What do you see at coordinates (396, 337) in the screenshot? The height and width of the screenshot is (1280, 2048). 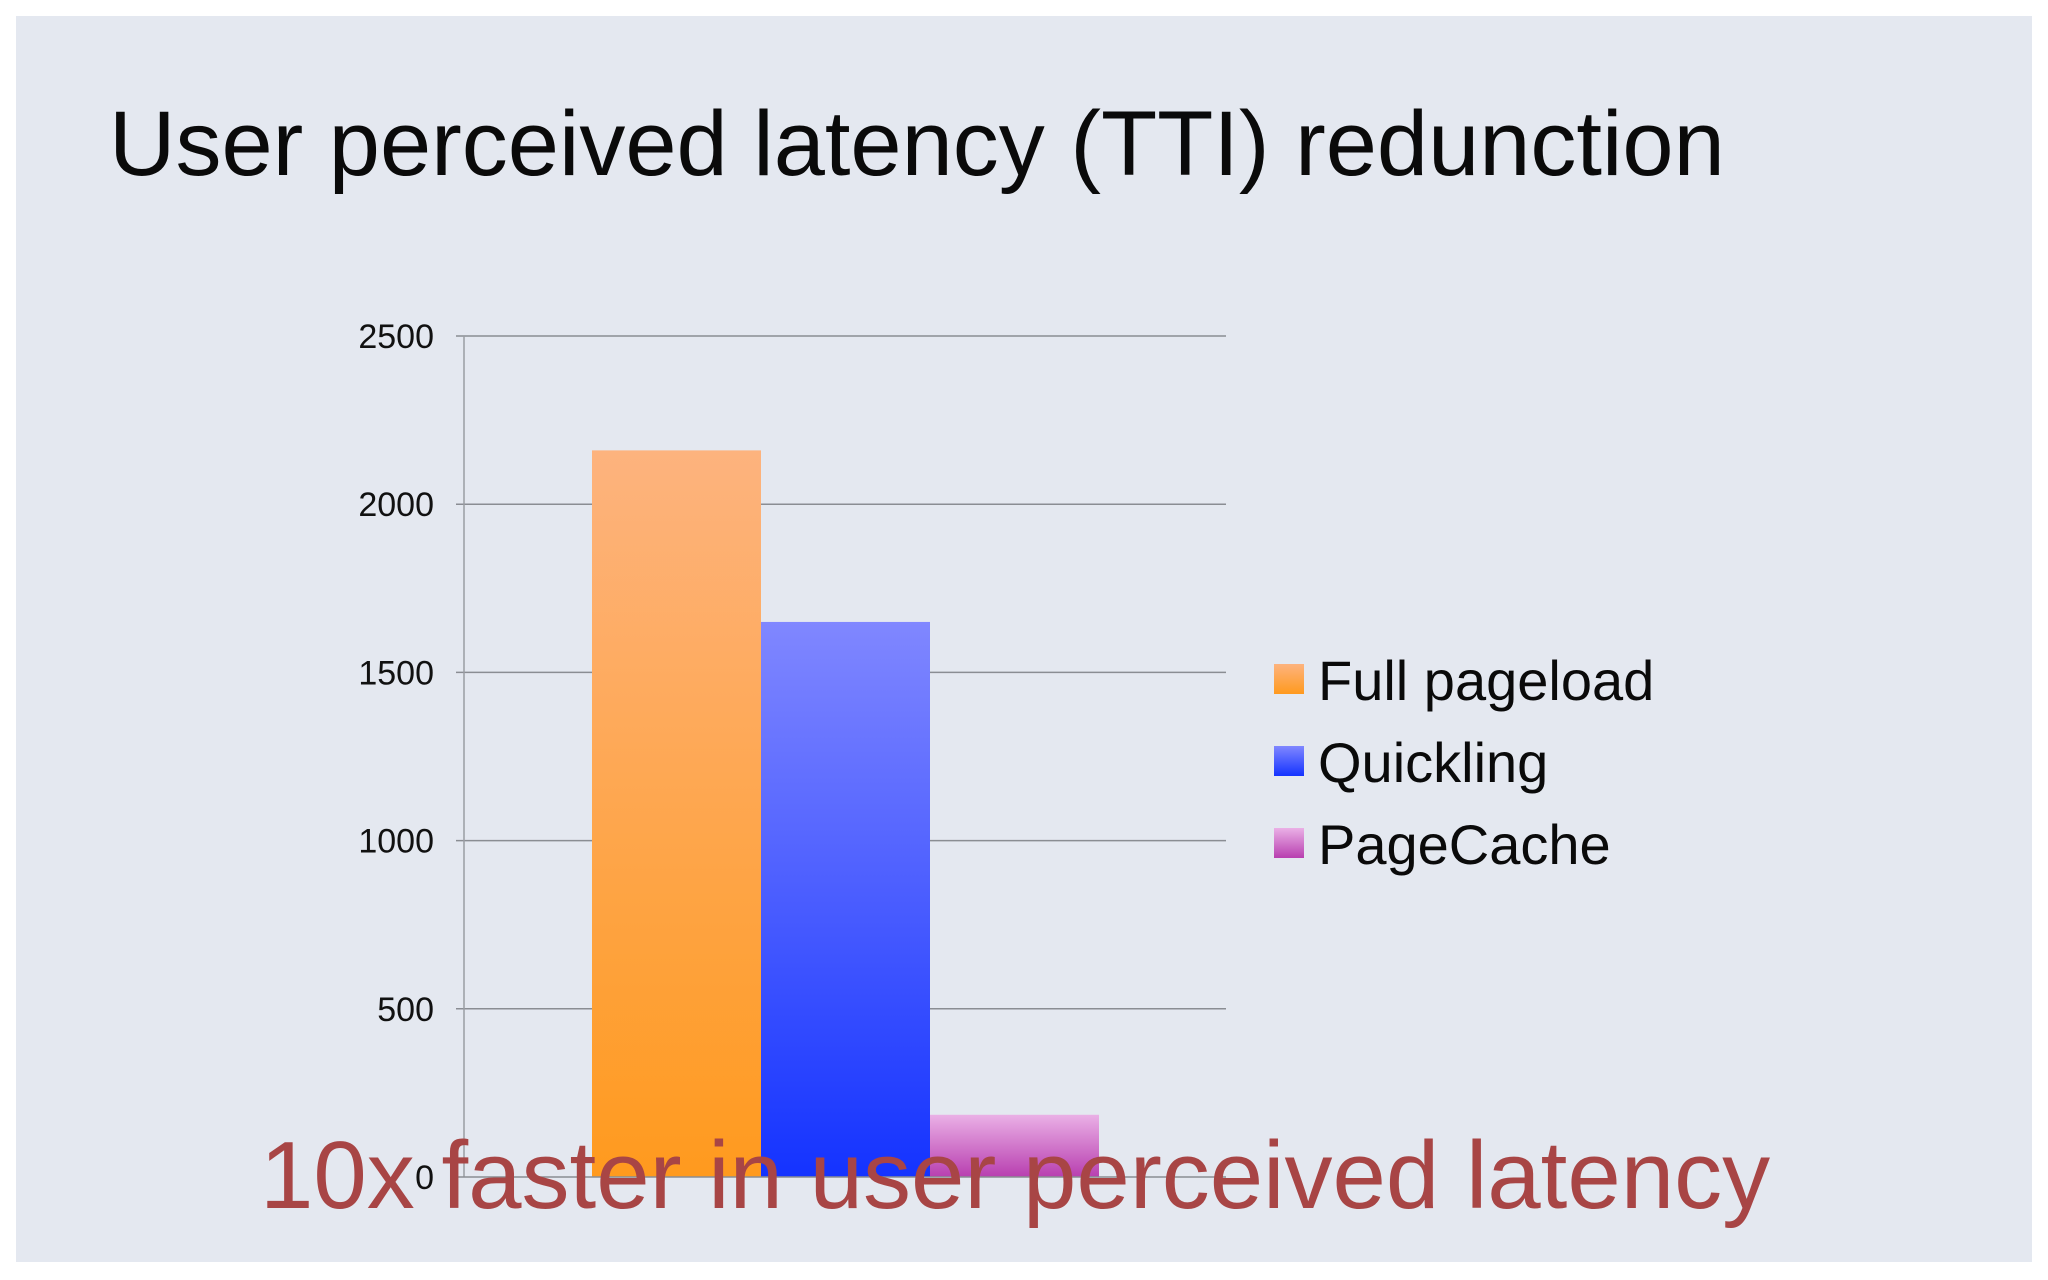 I see `y-tick-label: 2500` at bounding box center [396, 337].